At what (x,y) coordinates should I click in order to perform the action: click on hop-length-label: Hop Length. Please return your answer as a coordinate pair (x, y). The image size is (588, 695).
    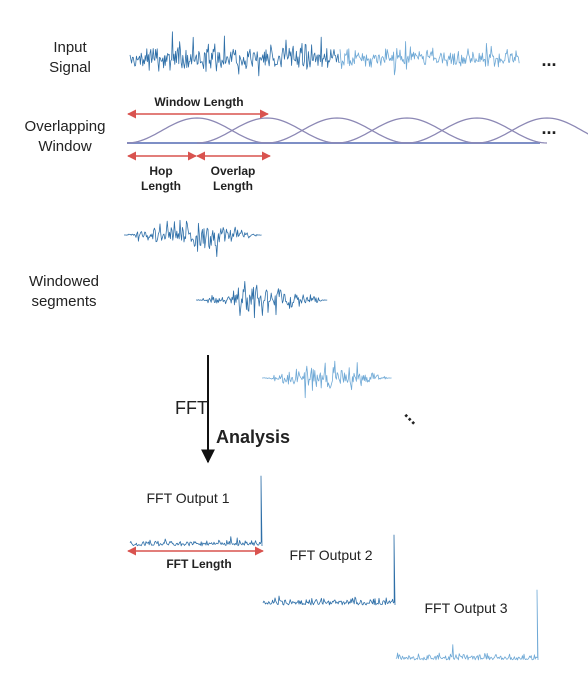
    Looking at the image, I should click on (161, 179).